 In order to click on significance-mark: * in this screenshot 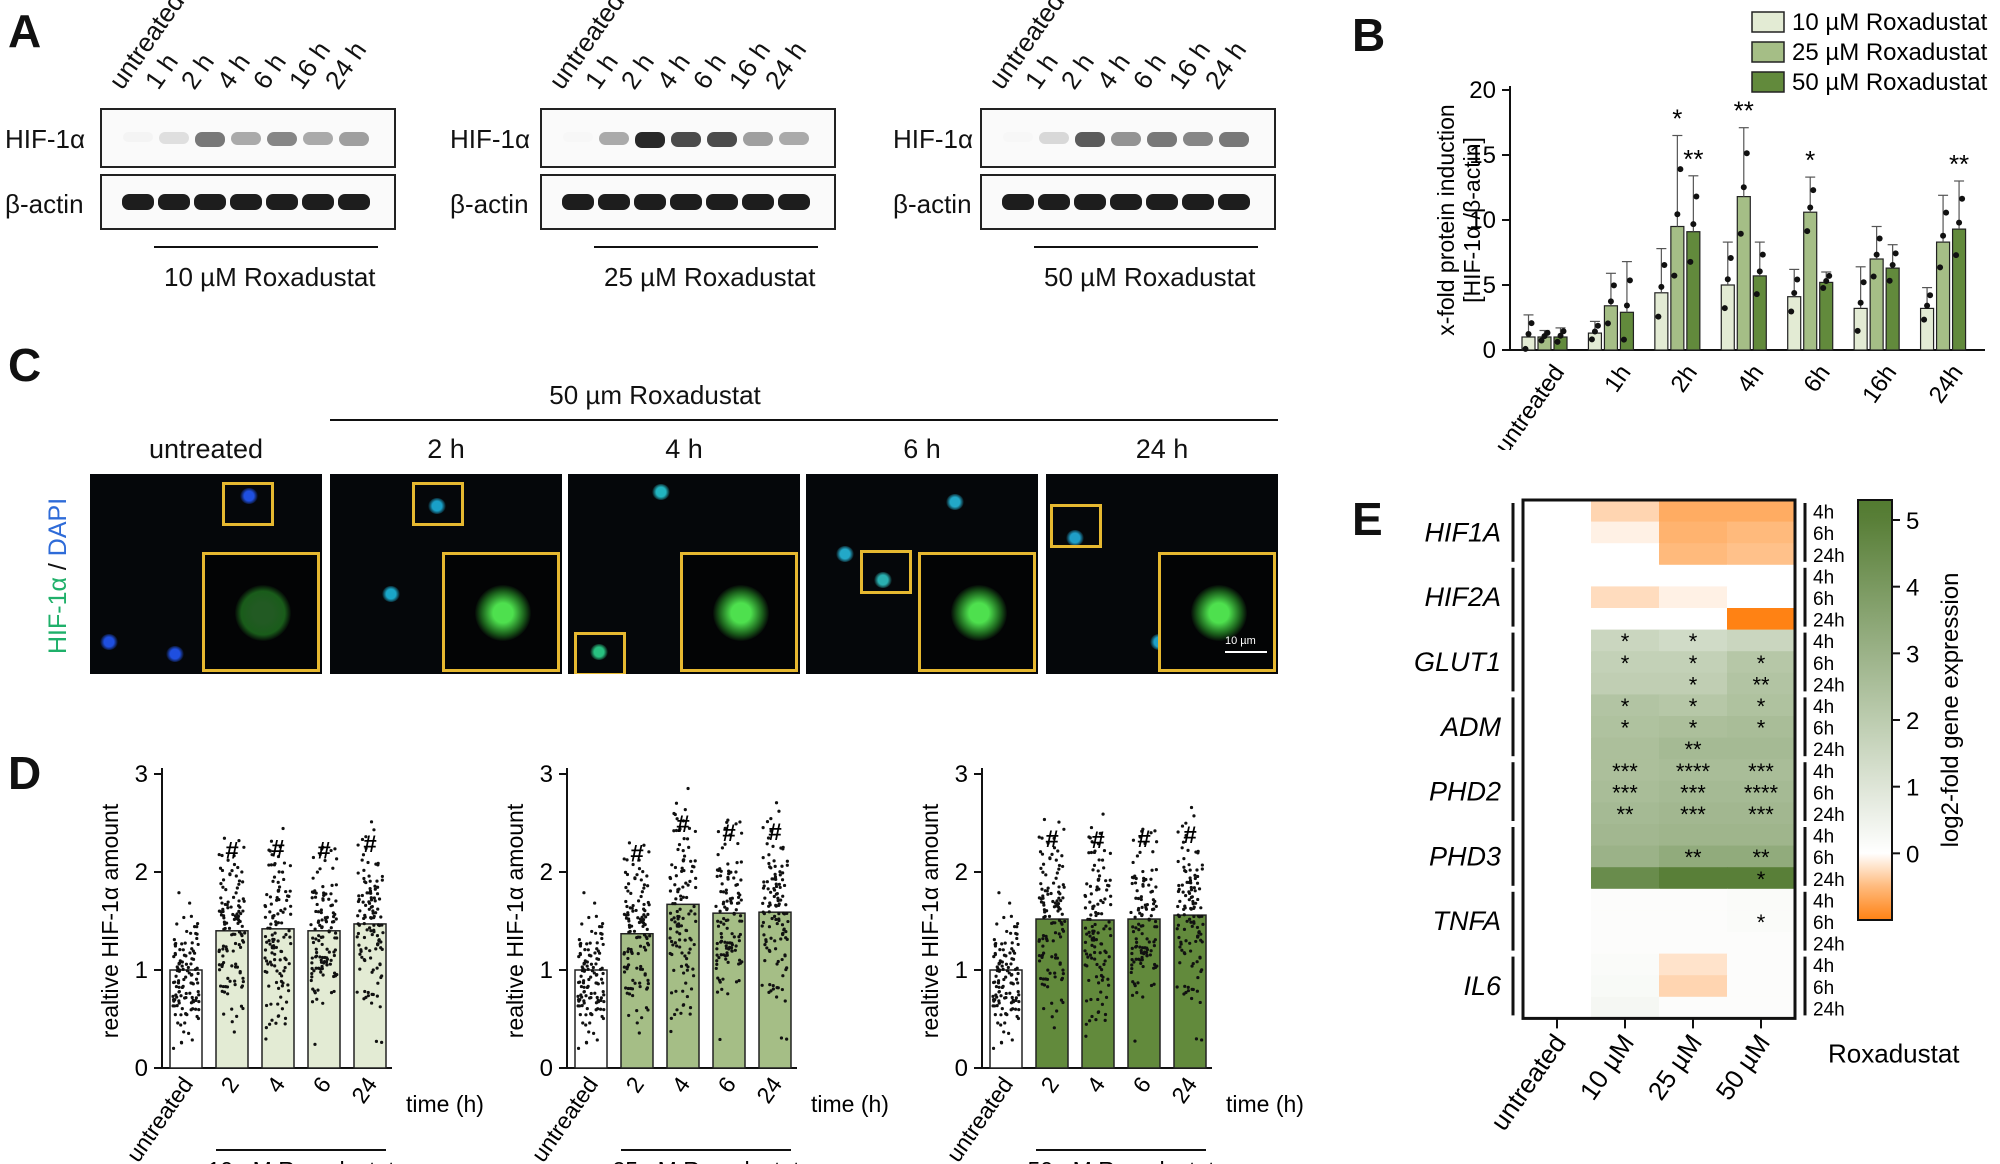, I will do `click(1693, 706)`.